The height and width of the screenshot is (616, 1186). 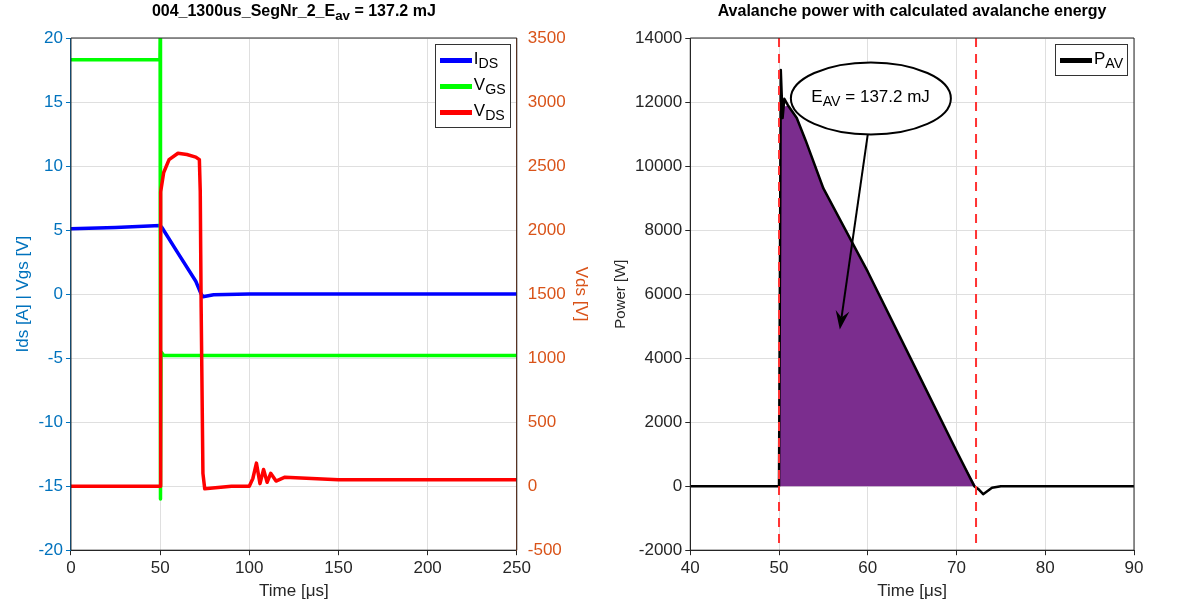 What do you see at coordinates (663, 357) in the screenshot?
I see `y-tick-label: 4000` at bounding box center [663, 357].